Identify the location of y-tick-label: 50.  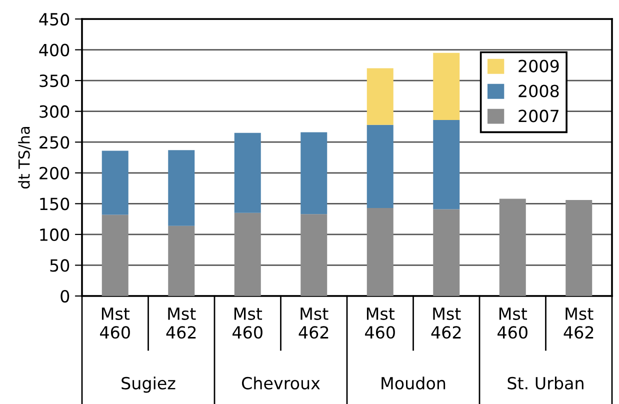
(60, 265).